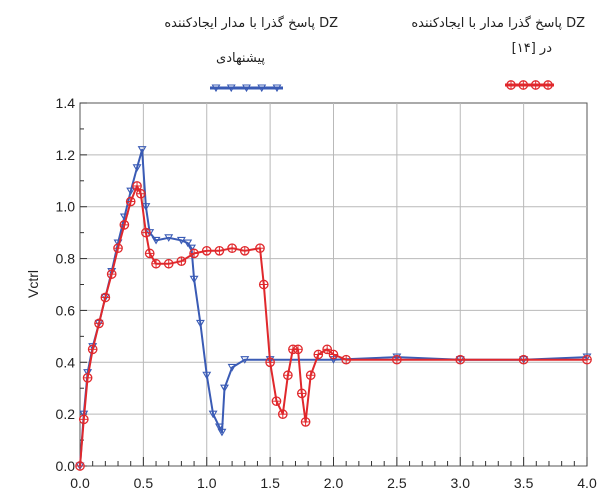 The width and height of the screenshot is (599, 504). Describe the element at coordinates (207, 483) in the screenshot. I see `x-tick-label: 1.0` at that location.